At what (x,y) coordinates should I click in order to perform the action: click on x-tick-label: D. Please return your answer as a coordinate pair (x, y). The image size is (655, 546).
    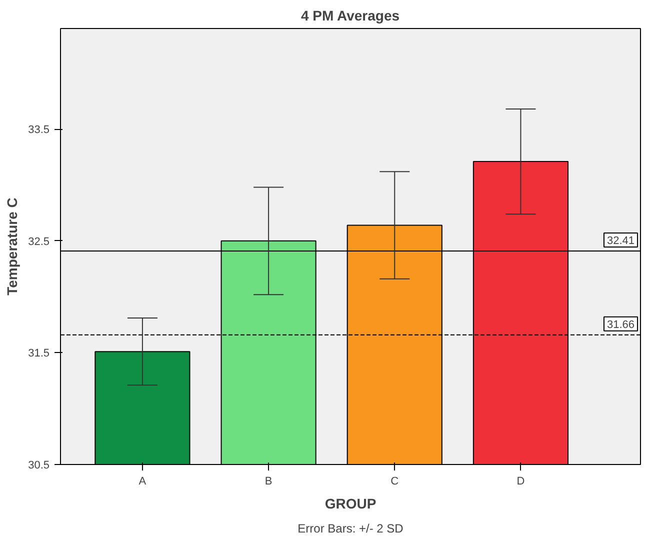
    Looking at the image, I should click on (520, 482).